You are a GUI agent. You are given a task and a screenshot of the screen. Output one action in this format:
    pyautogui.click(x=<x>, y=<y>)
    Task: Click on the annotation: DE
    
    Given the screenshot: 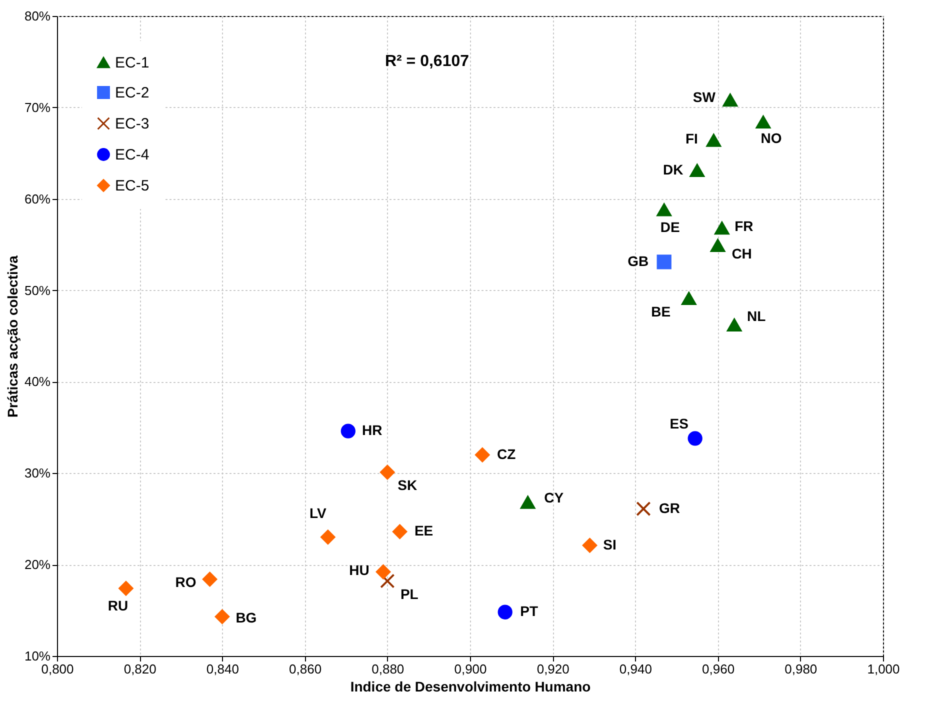 What is the action you would take?
    pyautogui.click(x=670, y=226)
    